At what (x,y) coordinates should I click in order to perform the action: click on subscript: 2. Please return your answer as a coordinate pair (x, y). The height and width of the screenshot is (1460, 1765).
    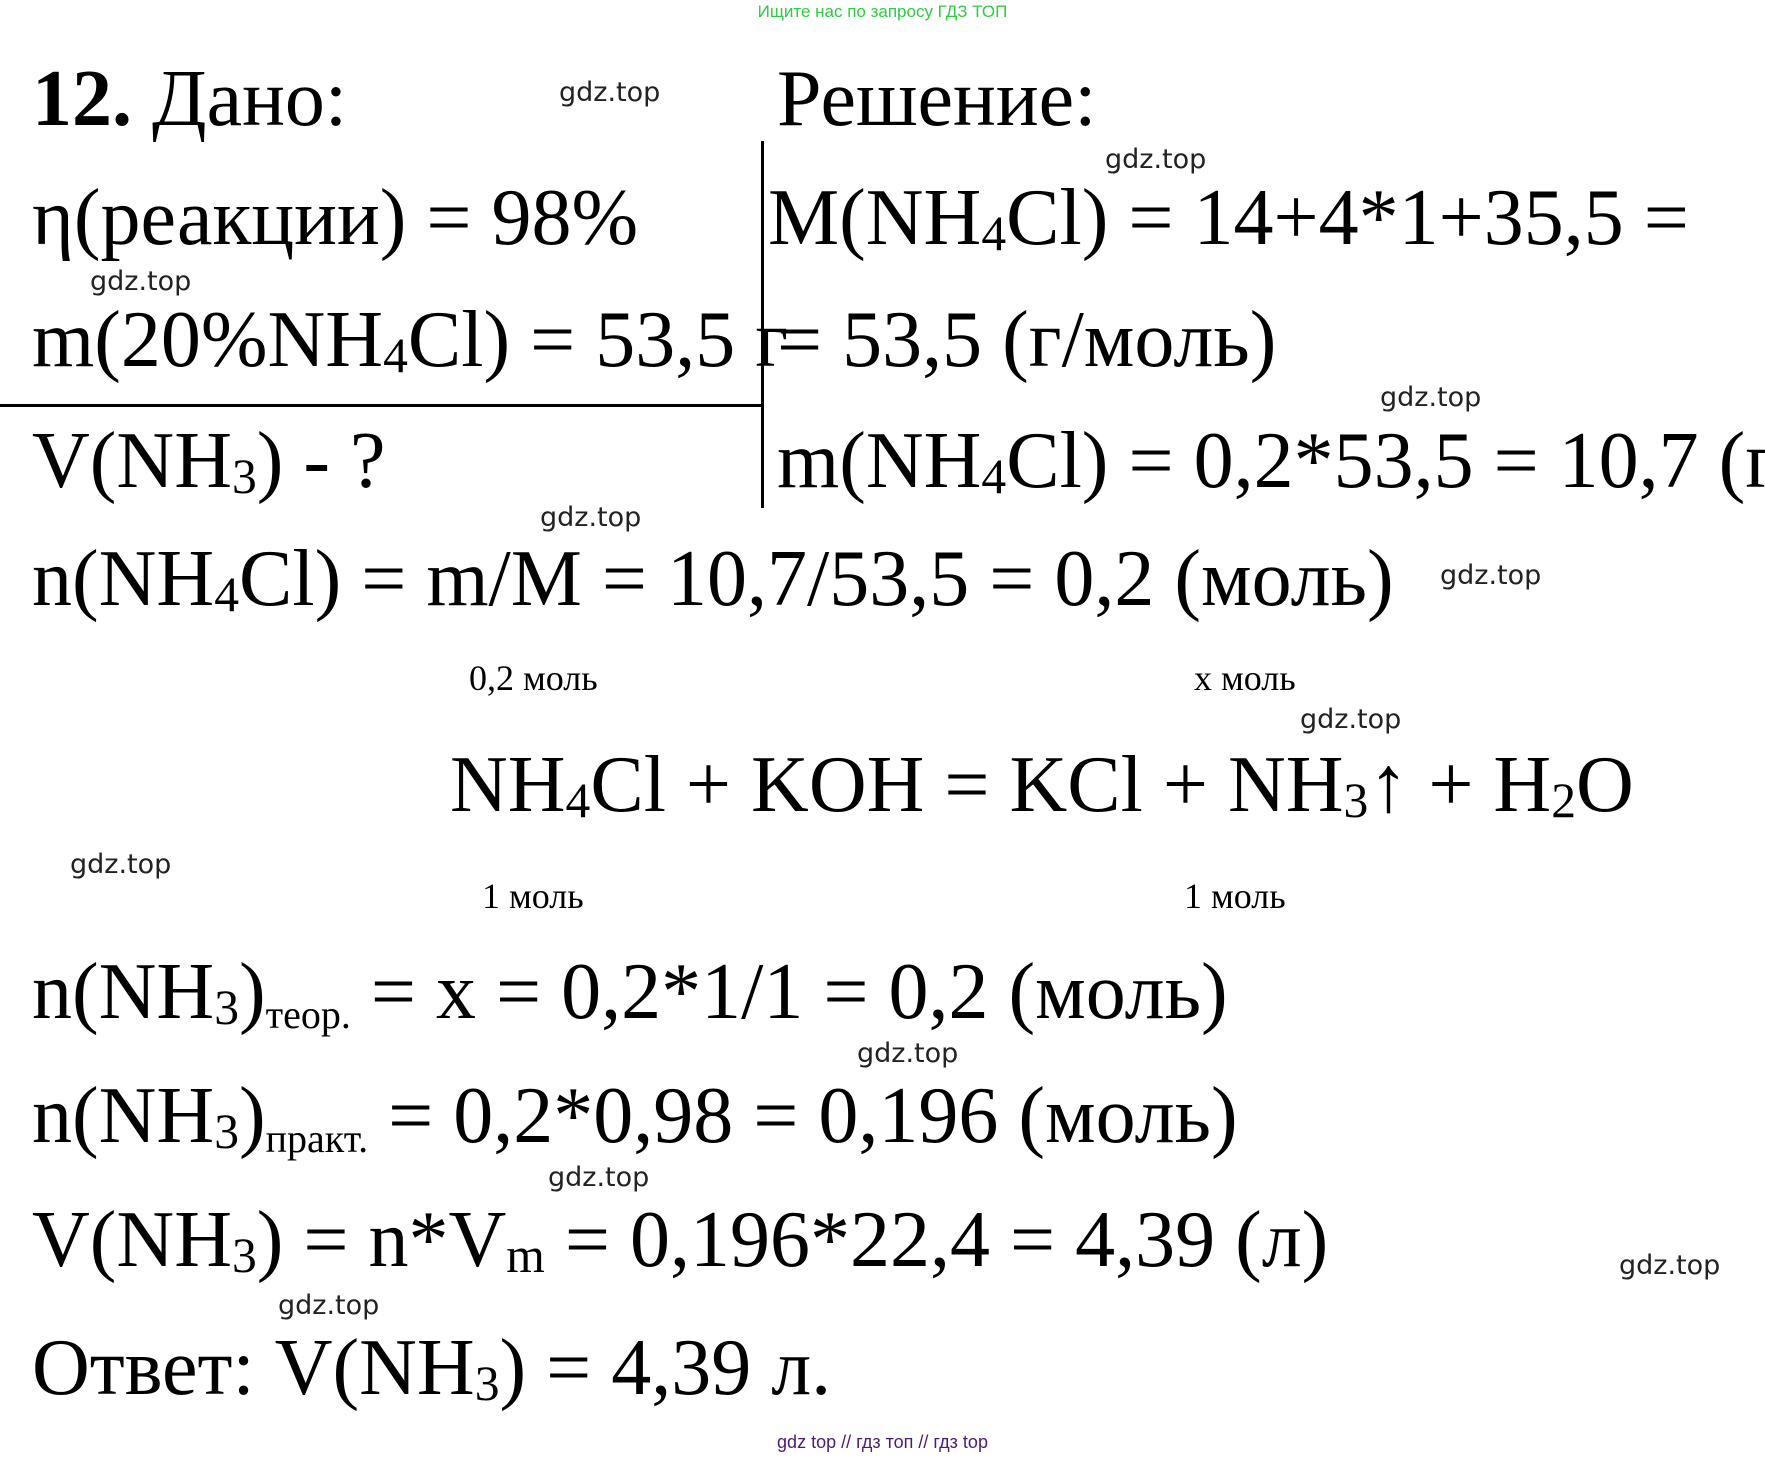
    Looking at the image, I should click on (1563, 800).